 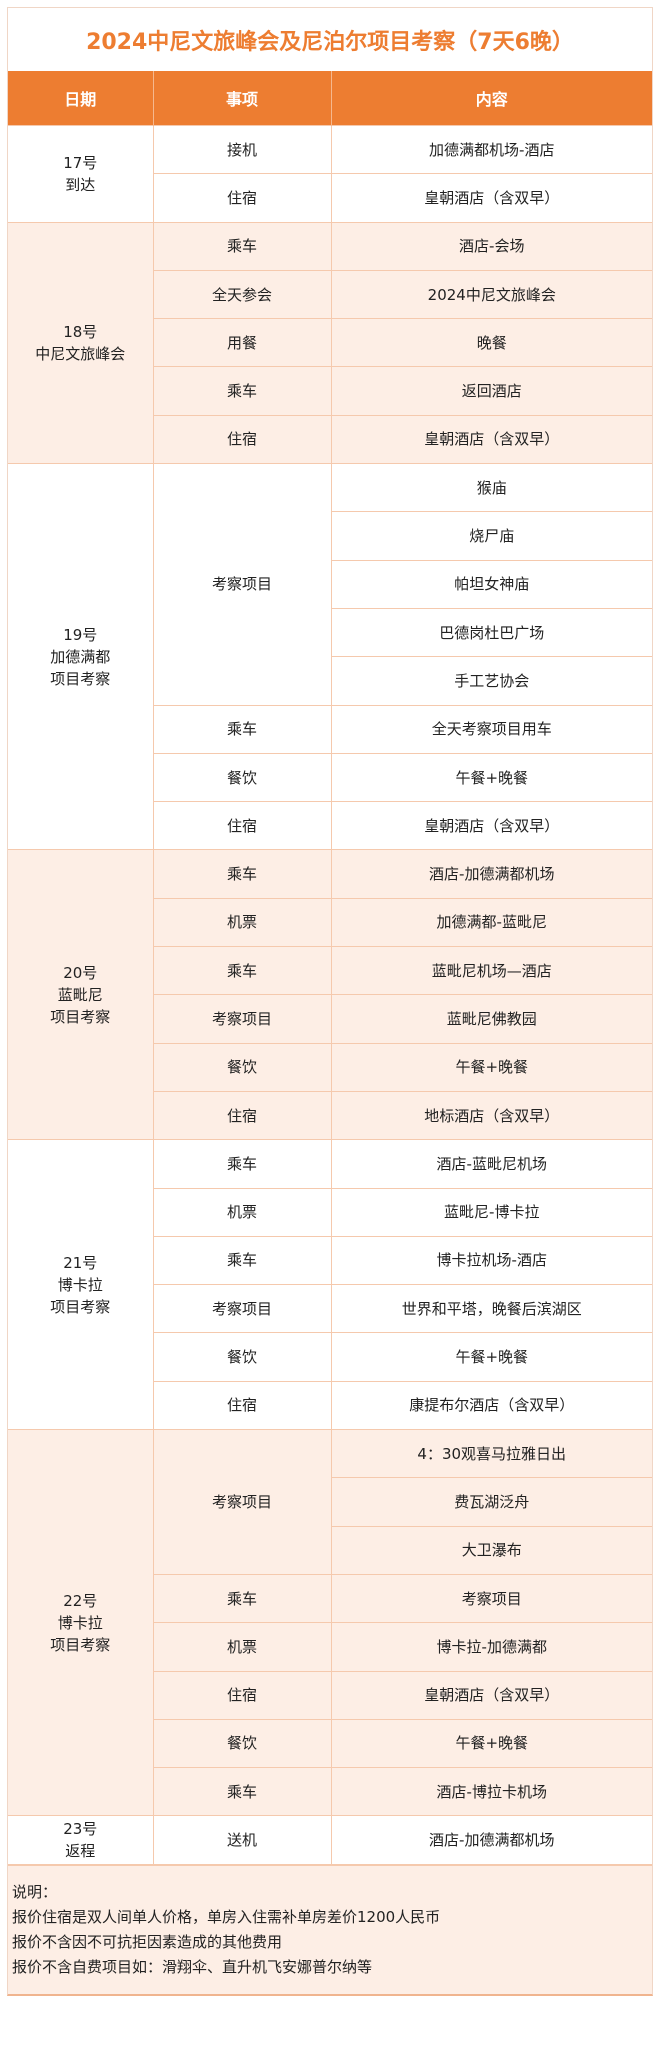 I want to click on table-header: 日期 事项 内容, so click(x=330, y=98).